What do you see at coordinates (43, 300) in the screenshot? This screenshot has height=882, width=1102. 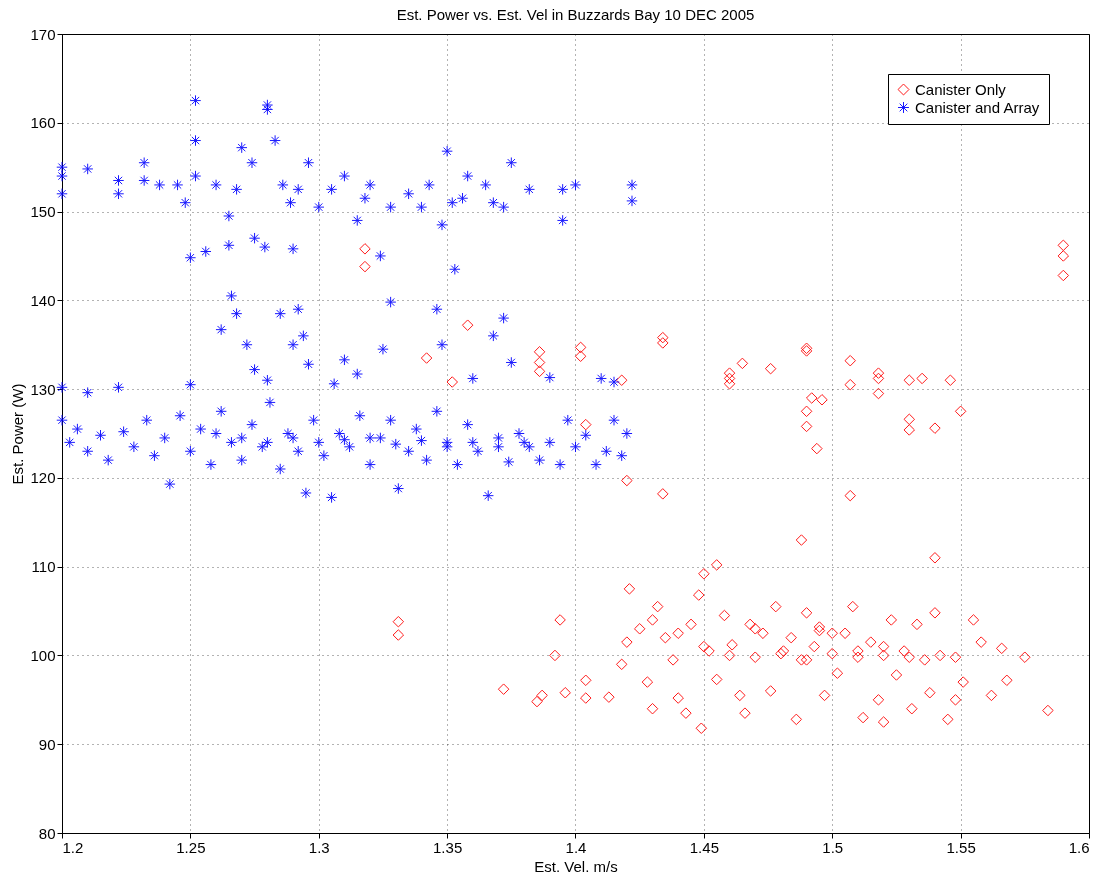 I see `y-tick-label: 140` at bounding box center [43, 300].